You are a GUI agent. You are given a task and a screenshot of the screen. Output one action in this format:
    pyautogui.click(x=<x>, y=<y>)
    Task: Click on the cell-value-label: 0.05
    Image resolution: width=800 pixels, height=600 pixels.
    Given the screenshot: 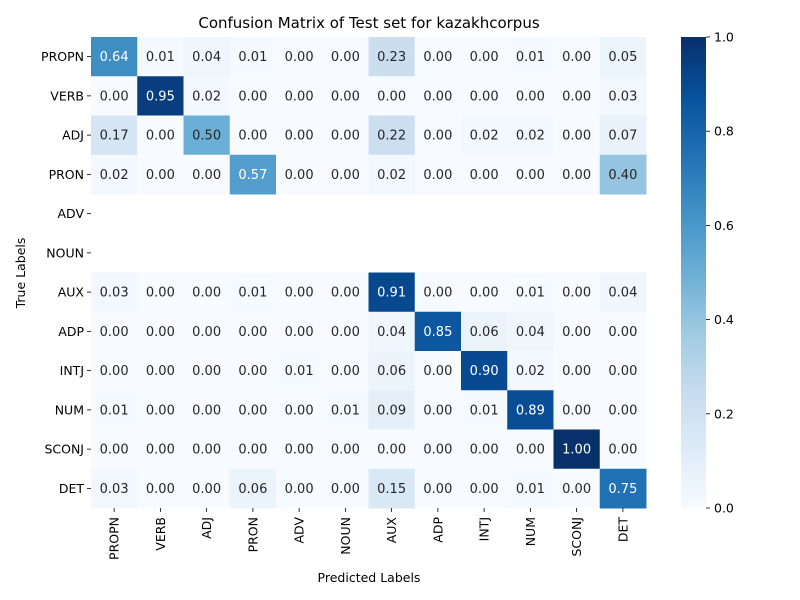 What is the action you would take?
    pyautogui.click(x=622, y=57)
    